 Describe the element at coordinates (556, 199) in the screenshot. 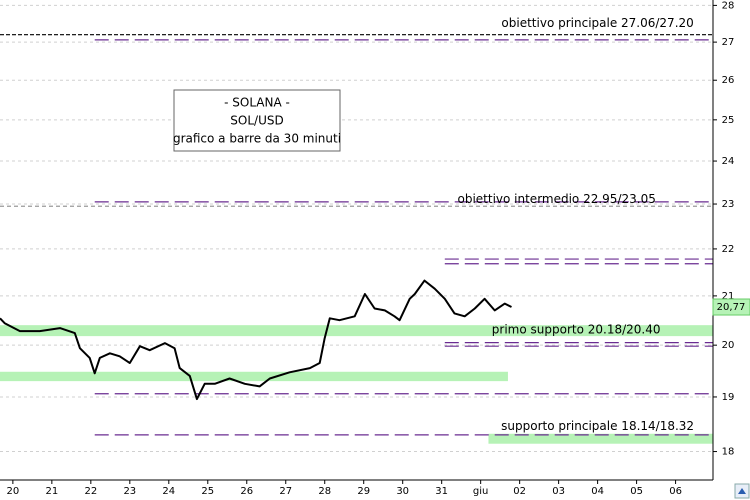

I see `annotation: obiettivo intermedio 22.95/23.05` at that location.